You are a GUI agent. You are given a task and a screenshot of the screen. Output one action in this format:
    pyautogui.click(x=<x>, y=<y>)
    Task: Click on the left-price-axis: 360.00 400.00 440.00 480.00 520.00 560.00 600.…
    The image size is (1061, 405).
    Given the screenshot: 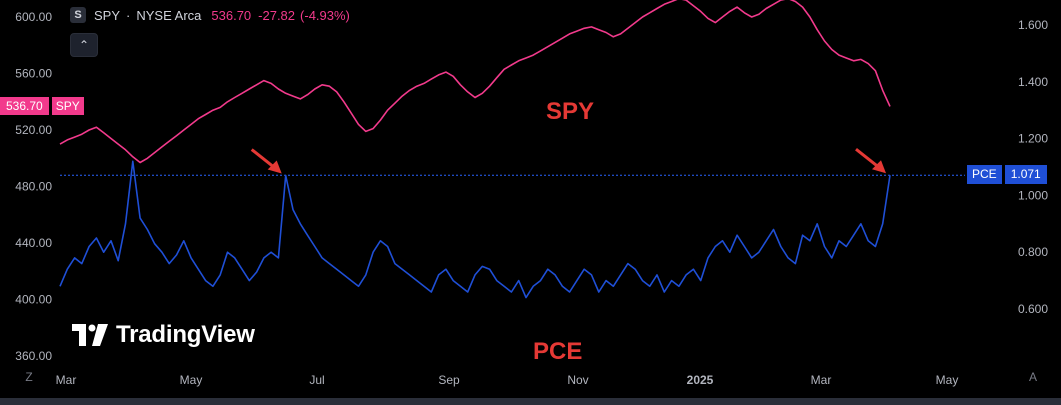 What is the action you would take?
    pyautogui.click(x=33, y=186)
    